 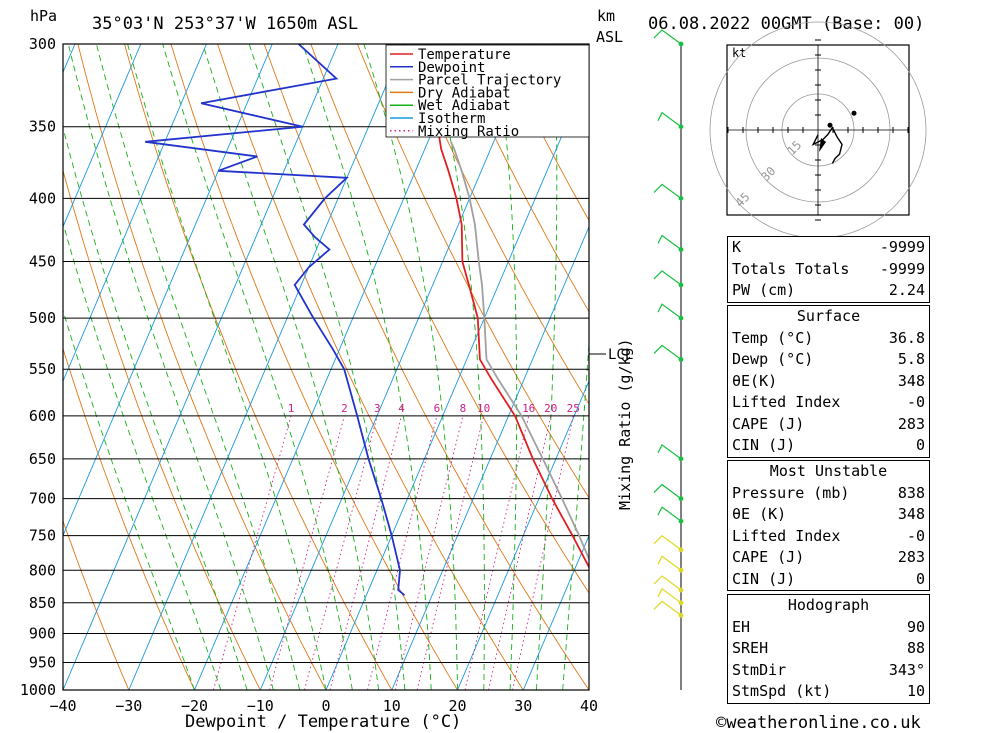 I want to click on surface-row: θE(K) 348, so click(x=828, y=380).